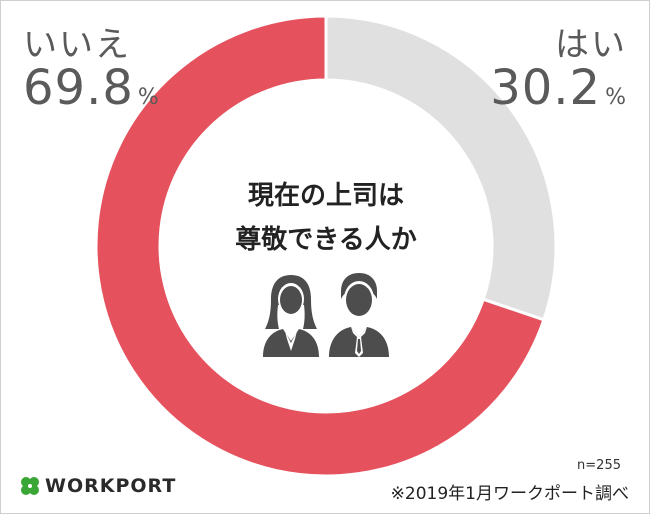  Describe the element at coordinates (326, 240) in the screenshot. I see `chart-question-line-2: 尊敬できる人か` at that location.